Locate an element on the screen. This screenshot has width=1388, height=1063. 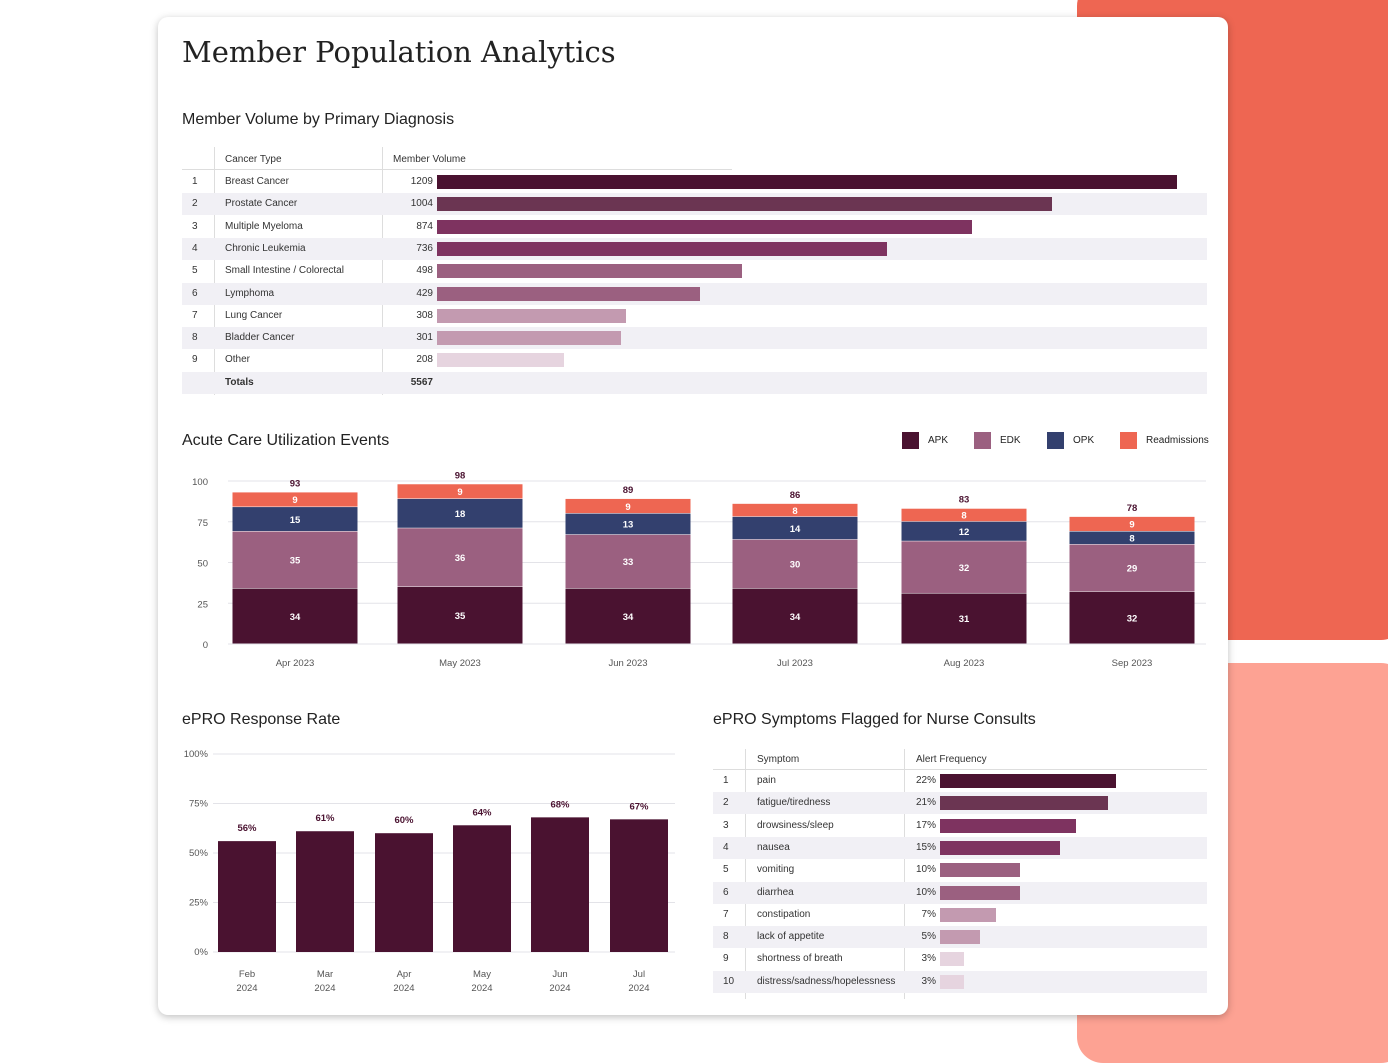
alert-frequency-value: 5% is located at coordinates (928, 937).